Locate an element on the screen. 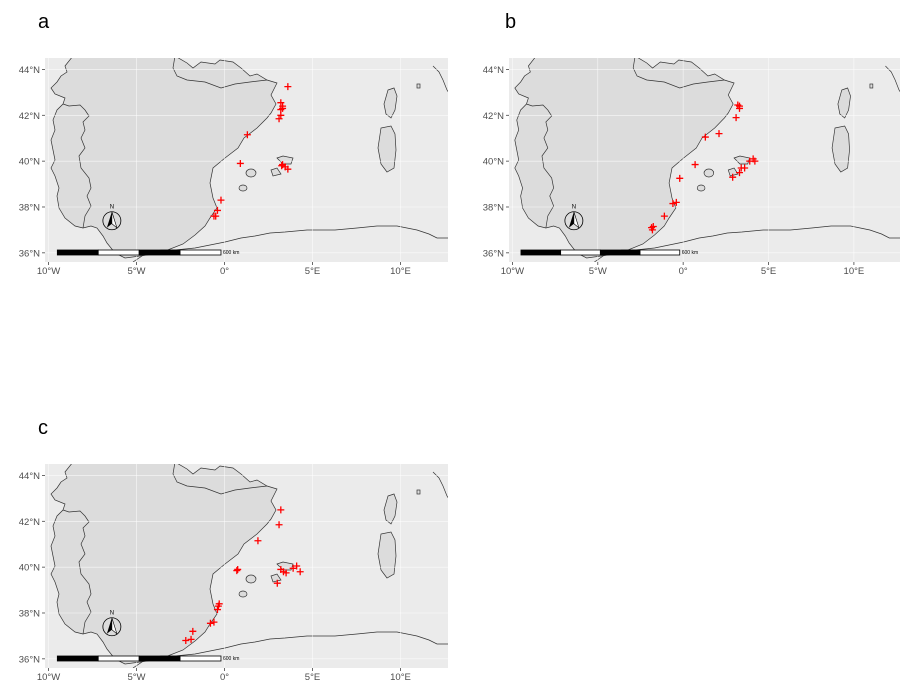 This screenshot has height=689, width=901. panel-label: a is located at coordinates (44, 22).